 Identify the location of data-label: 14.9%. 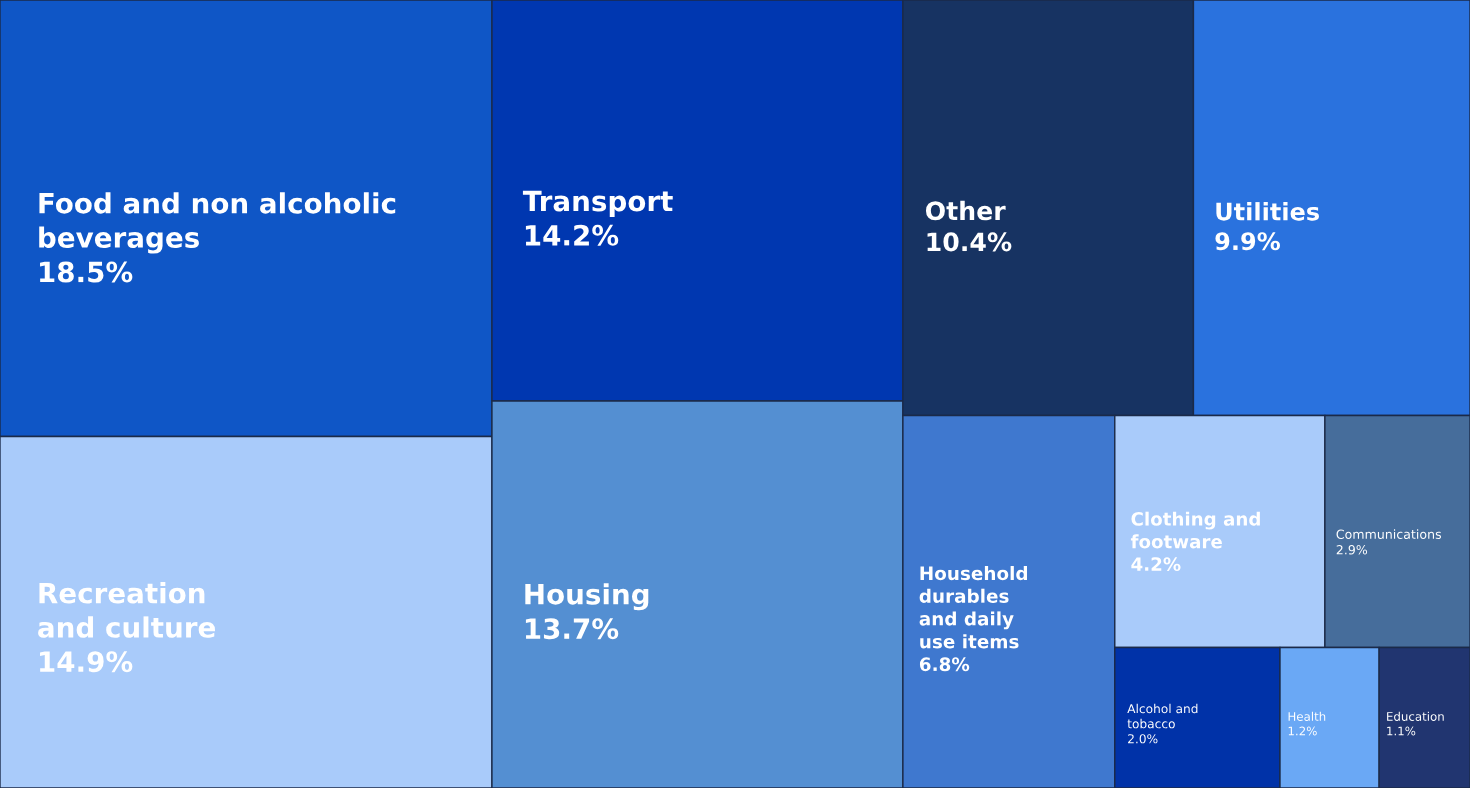
(86, 662).